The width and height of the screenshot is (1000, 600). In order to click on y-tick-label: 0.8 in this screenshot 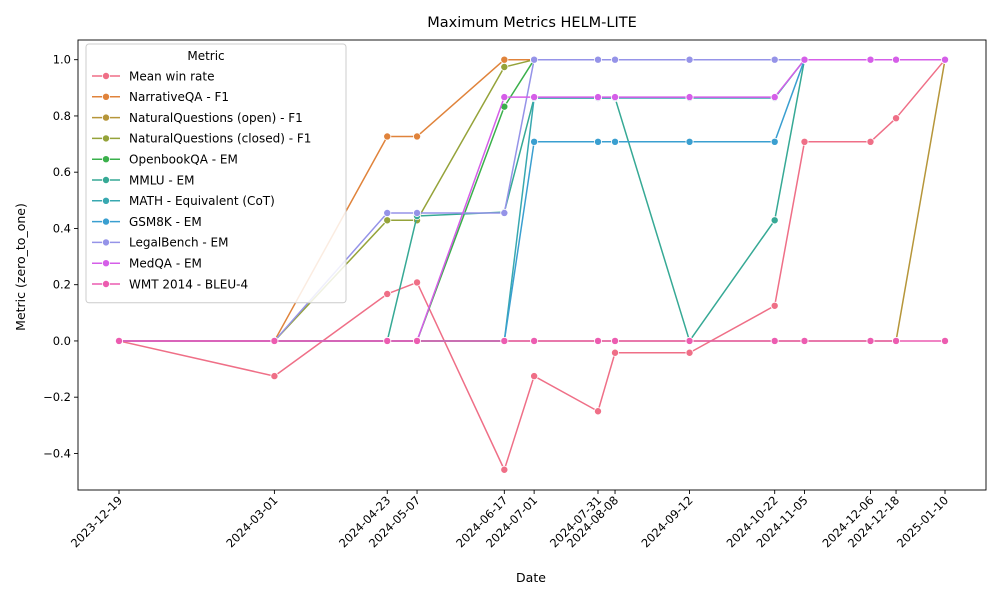, I will do `click(62, 116)`.